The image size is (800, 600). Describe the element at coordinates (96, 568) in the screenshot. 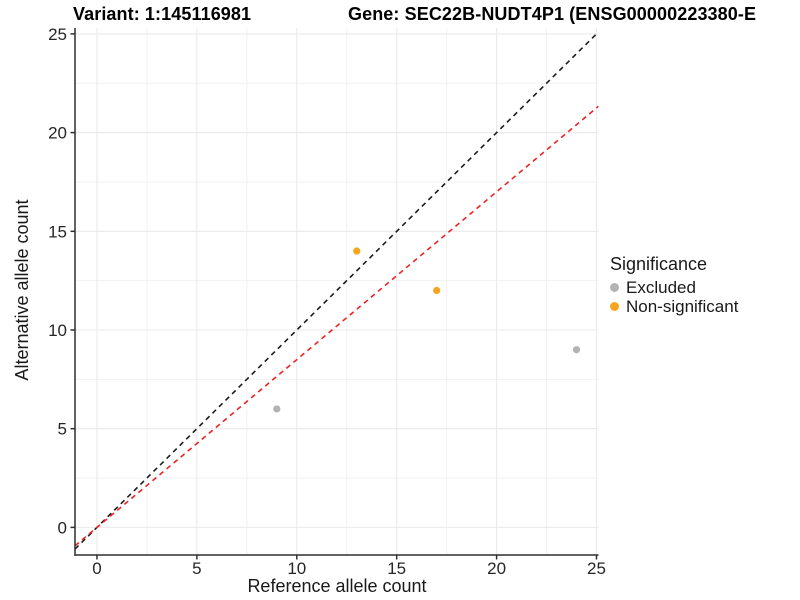

I see `x-tick-label: 0` at that location.